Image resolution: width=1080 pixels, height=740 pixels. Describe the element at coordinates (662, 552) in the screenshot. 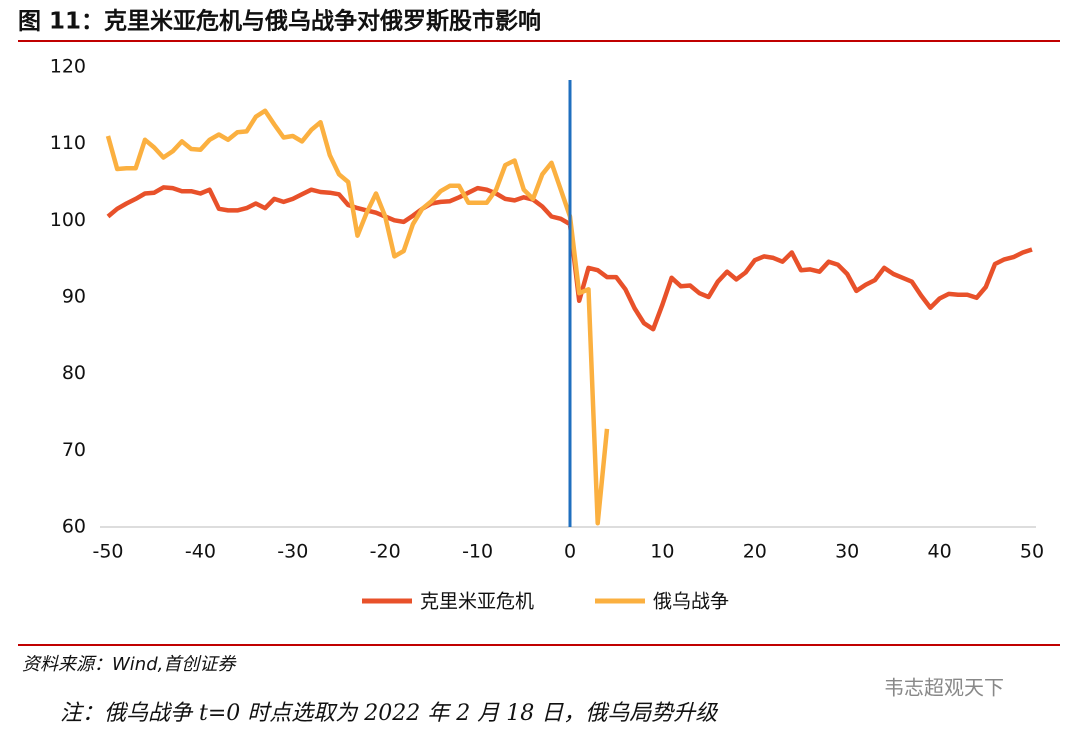

I see `x-tick-label: 10` at that location.